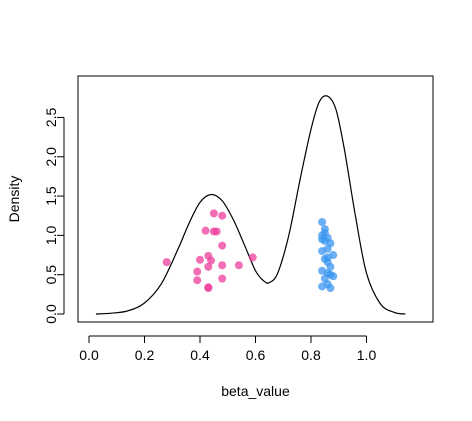 Image resolution: width=472 pixels, height=421 pixels. I want to click on y-axis: 0.0 0.5 1.0 1.5 2.0 2.5, so click(54, 216).